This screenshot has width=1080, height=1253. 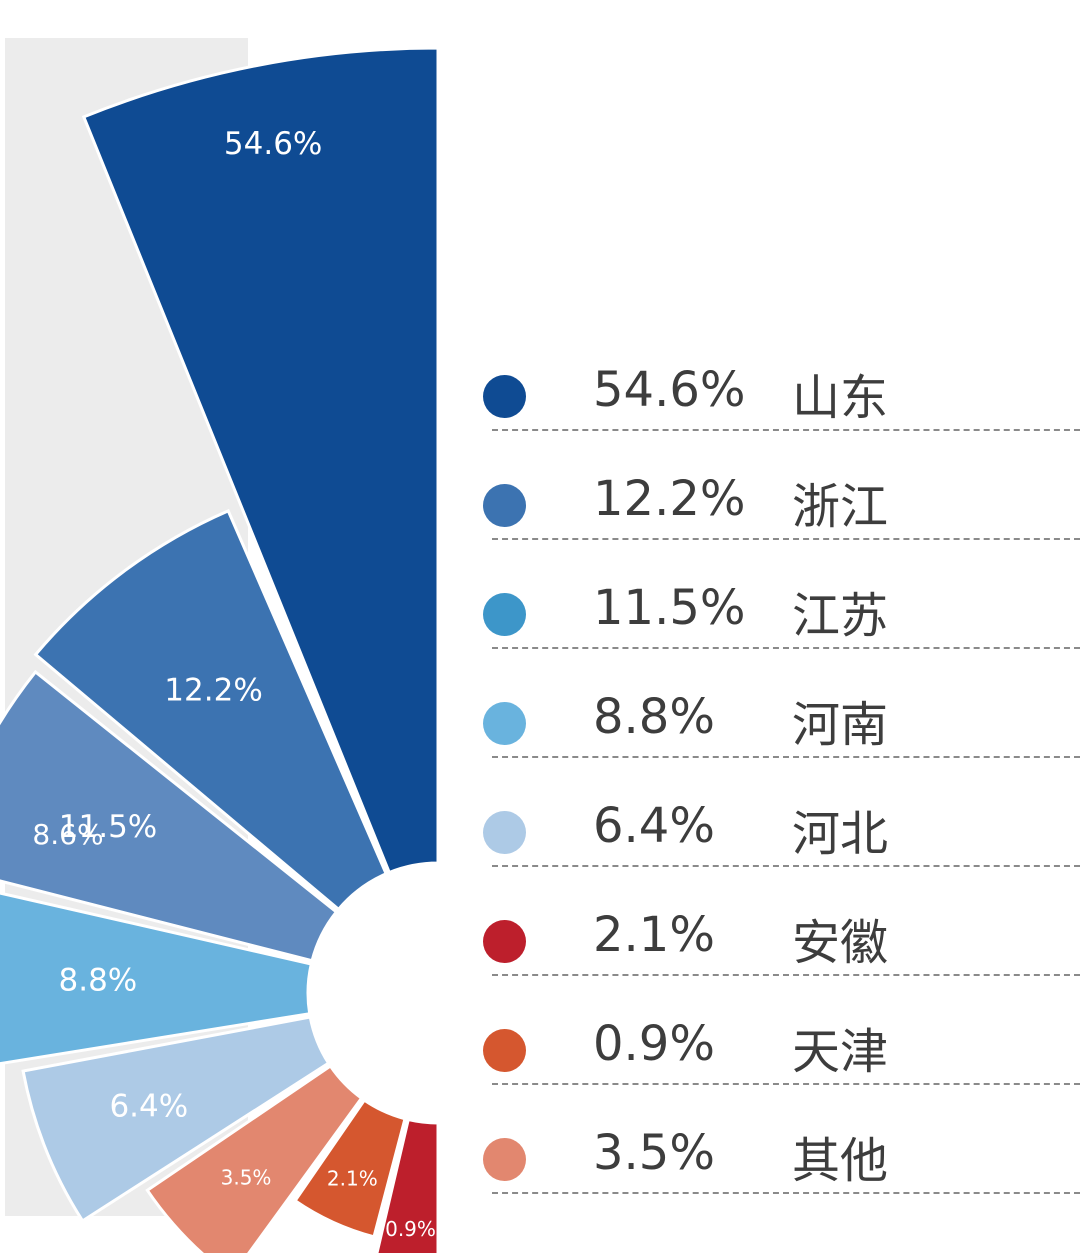 I want to click on legend-value: 6.4%, so click(x=654, y=826).